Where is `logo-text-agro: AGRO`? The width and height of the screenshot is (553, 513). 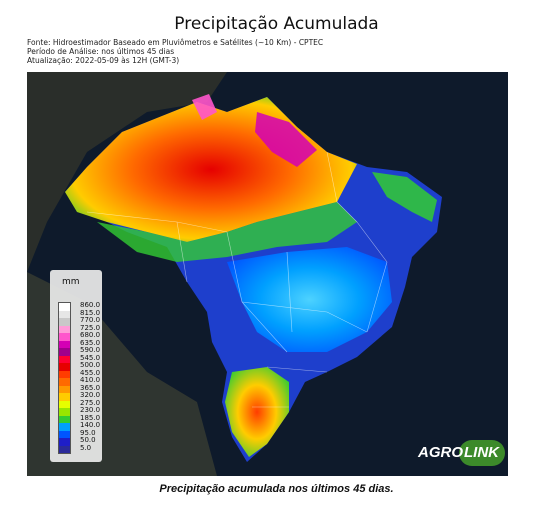 logo-text-agro: AGRO is located at coordinates (440, 452).